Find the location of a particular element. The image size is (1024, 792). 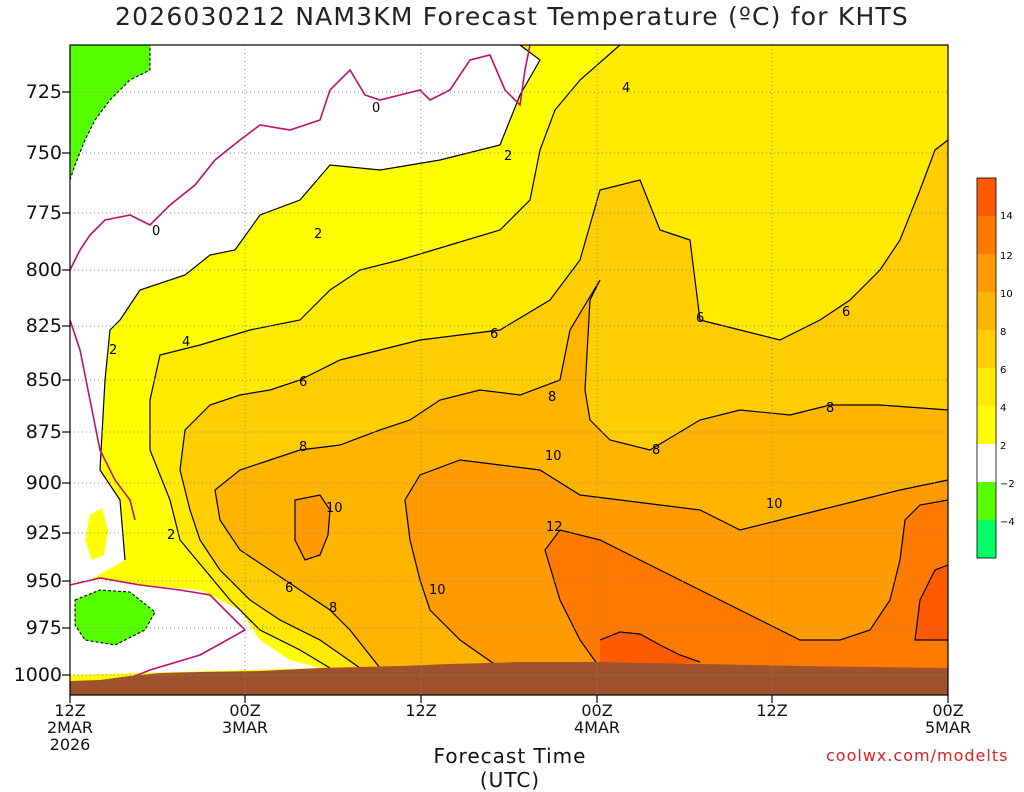

colorbar-frame is located at coordinates (986, 368).